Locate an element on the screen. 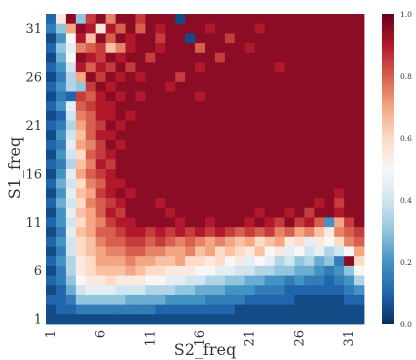  x-axis-label: S2_freq is located at coordinates (205, 349).